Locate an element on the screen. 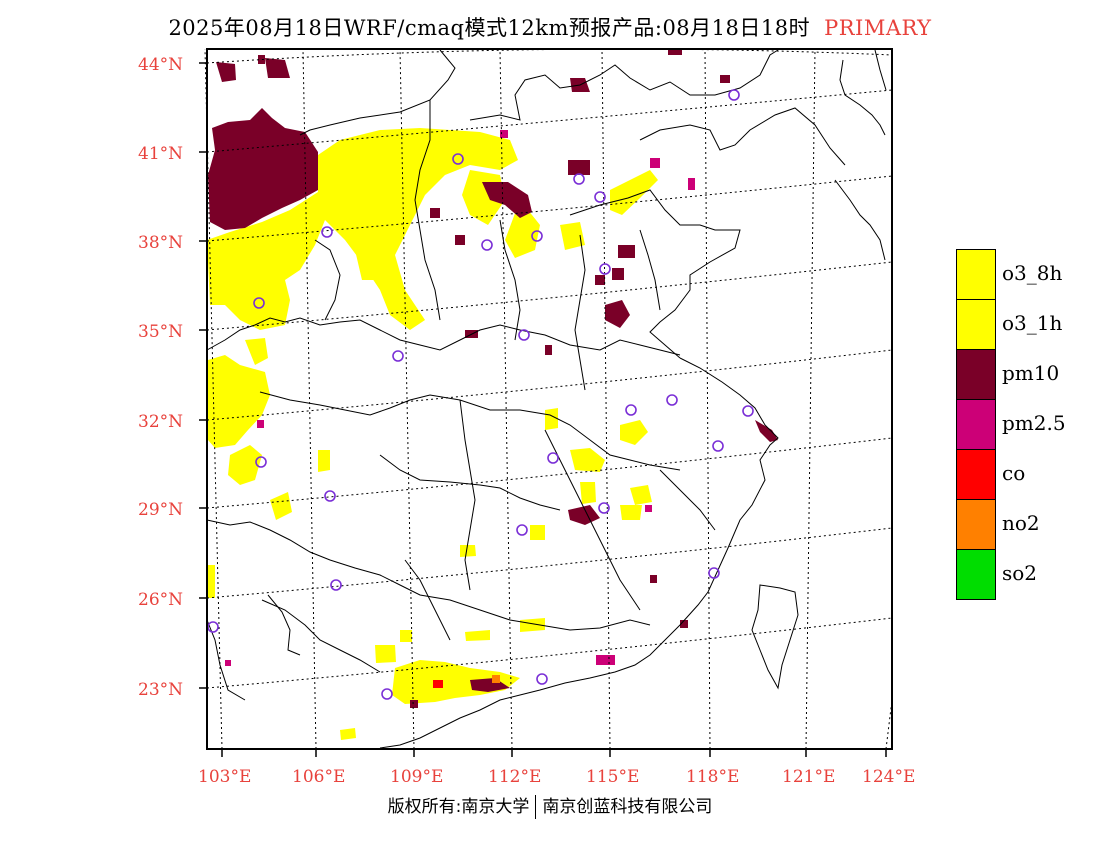 The image size is (1100, 850). lat-label: 41°N is located at coordinates (161, 154).